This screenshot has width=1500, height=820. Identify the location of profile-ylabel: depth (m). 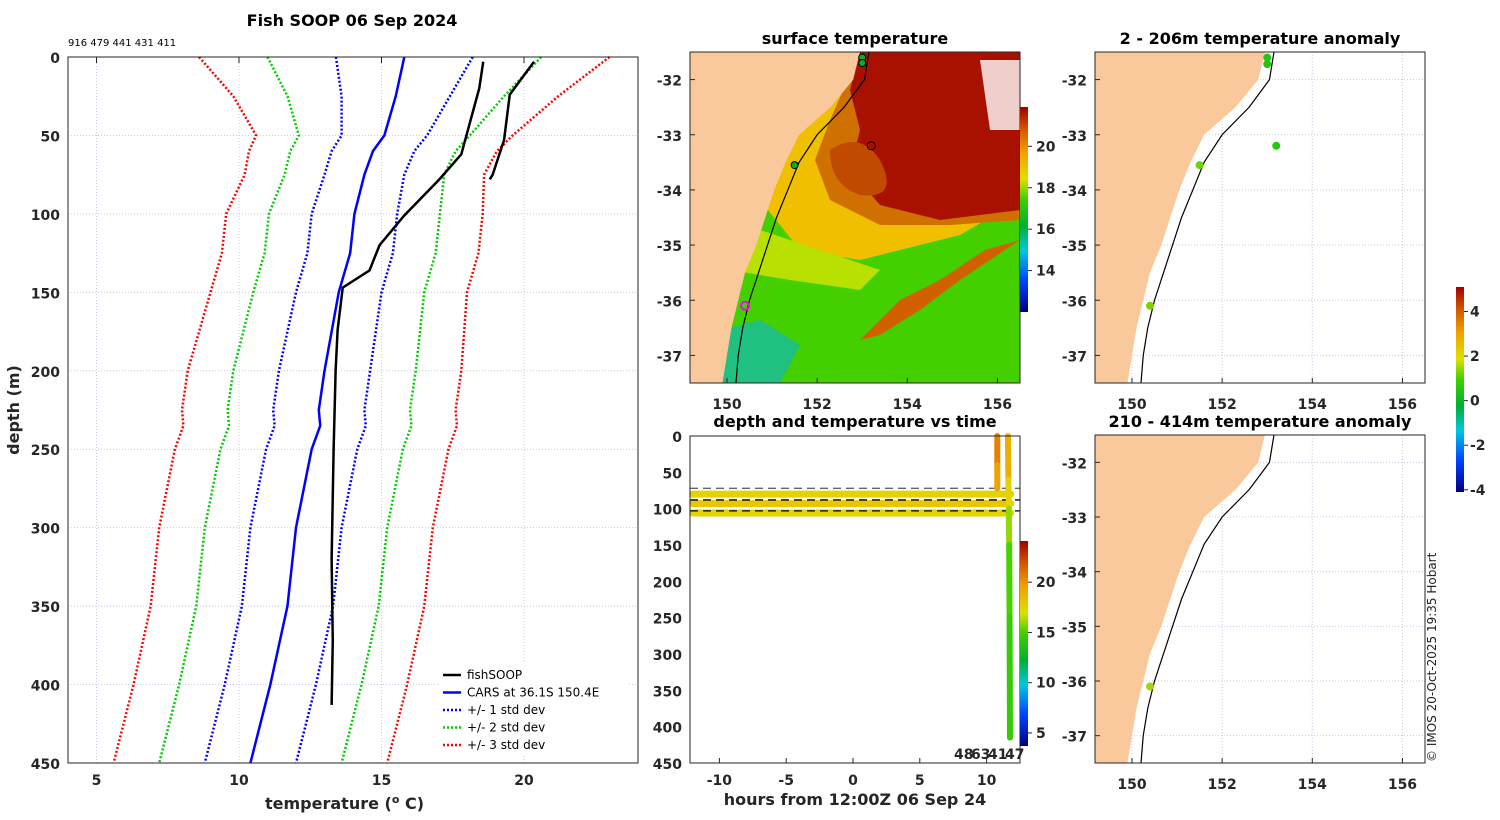
(13, 410).